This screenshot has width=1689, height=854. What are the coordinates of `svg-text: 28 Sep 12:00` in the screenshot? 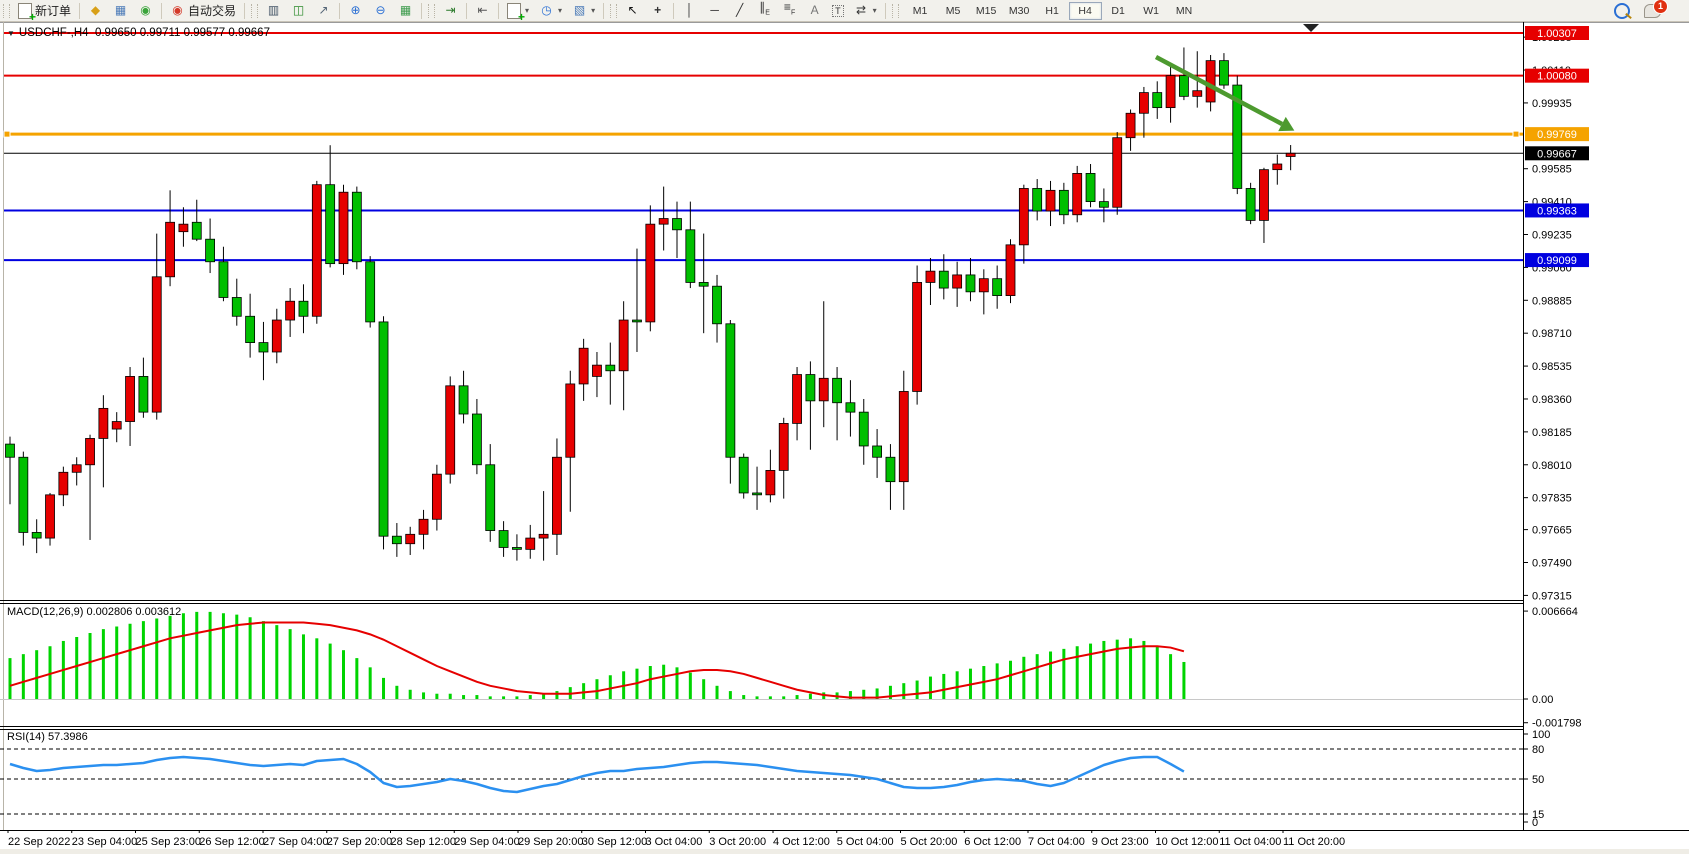 It's located at (423, 842).